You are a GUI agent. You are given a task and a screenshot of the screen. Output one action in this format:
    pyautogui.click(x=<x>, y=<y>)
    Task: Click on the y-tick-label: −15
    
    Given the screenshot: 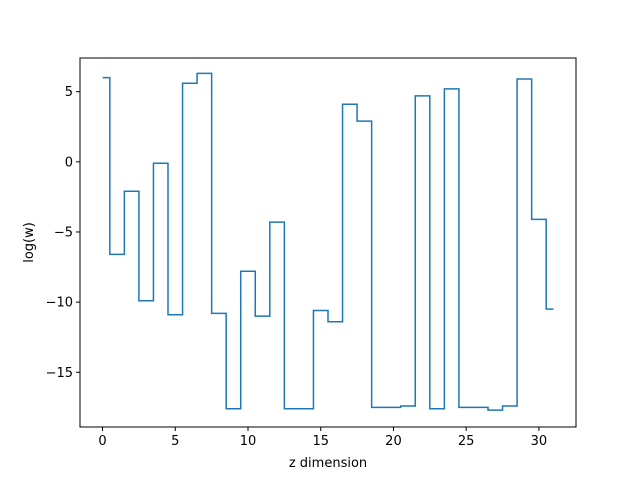 What is the action you would take?
    pyautogui.click(x=59, y=373)
    